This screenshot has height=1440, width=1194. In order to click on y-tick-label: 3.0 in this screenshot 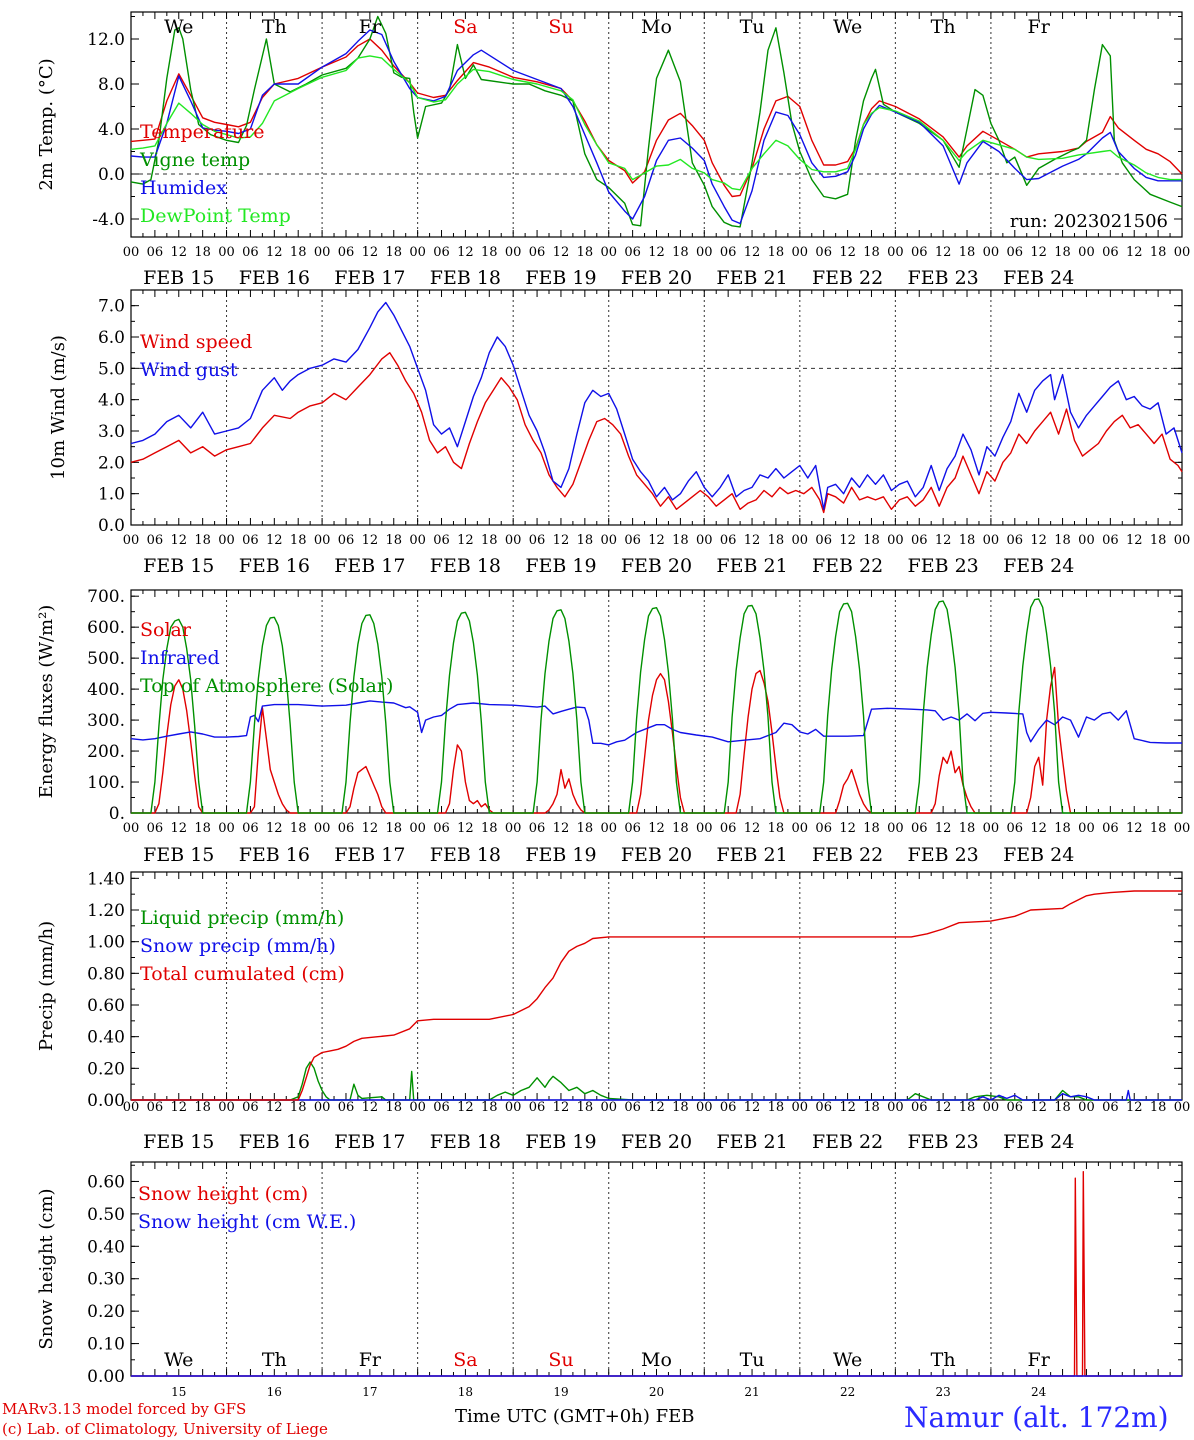, I will do `click(111, 432)`.